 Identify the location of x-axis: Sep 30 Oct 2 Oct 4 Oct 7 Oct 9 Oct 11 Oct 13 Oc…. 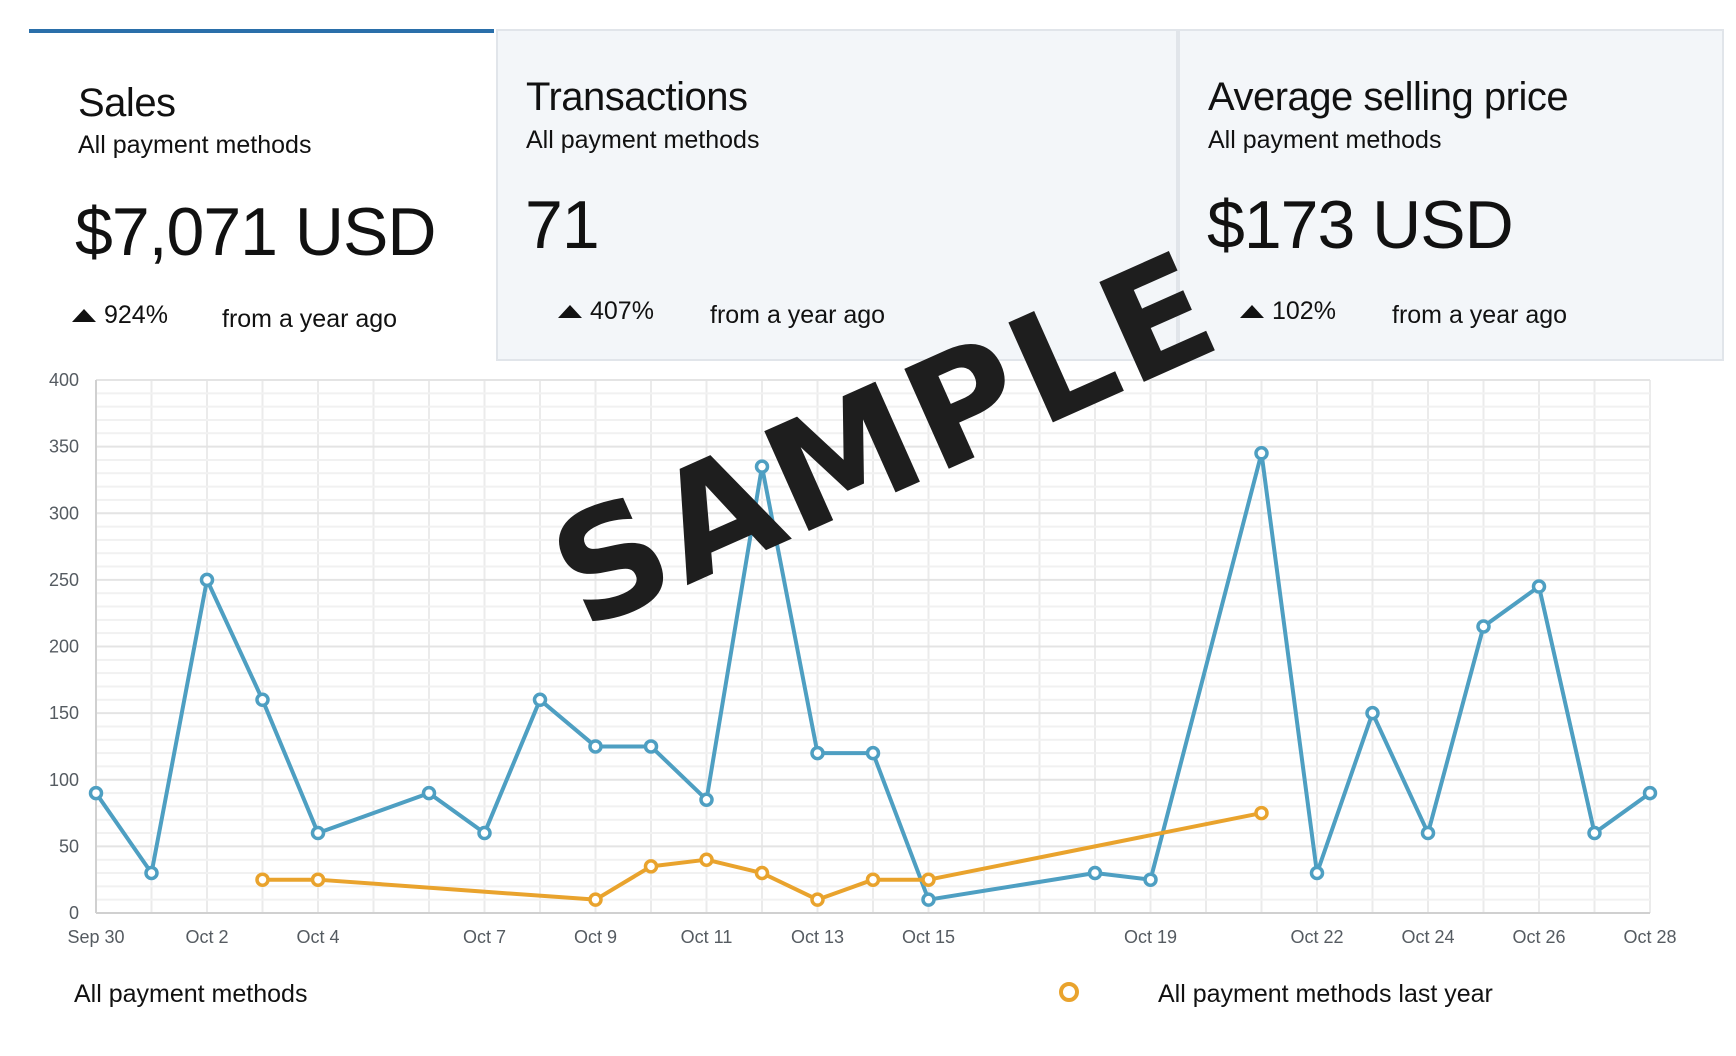
(871, 937).